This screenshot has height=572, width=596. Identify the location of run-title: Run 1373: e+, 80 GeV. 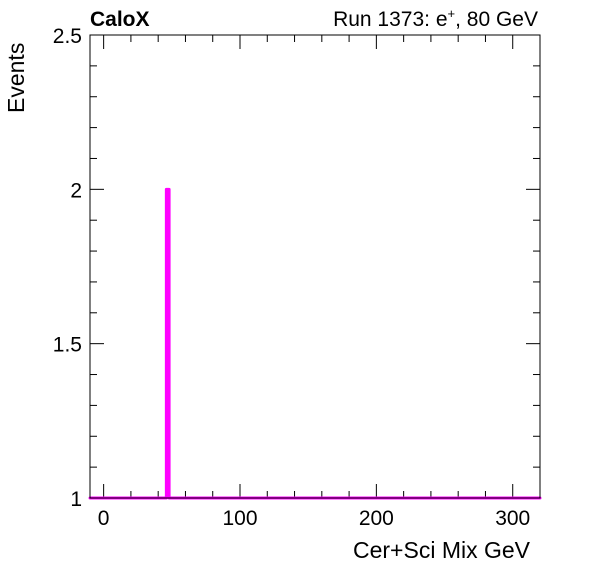
(435, 18).